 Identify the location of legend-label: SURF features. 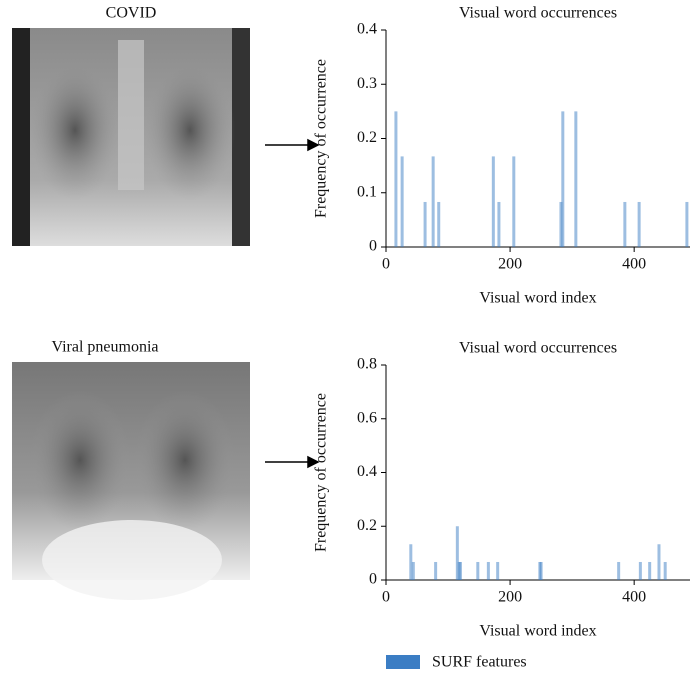
(479, 662).